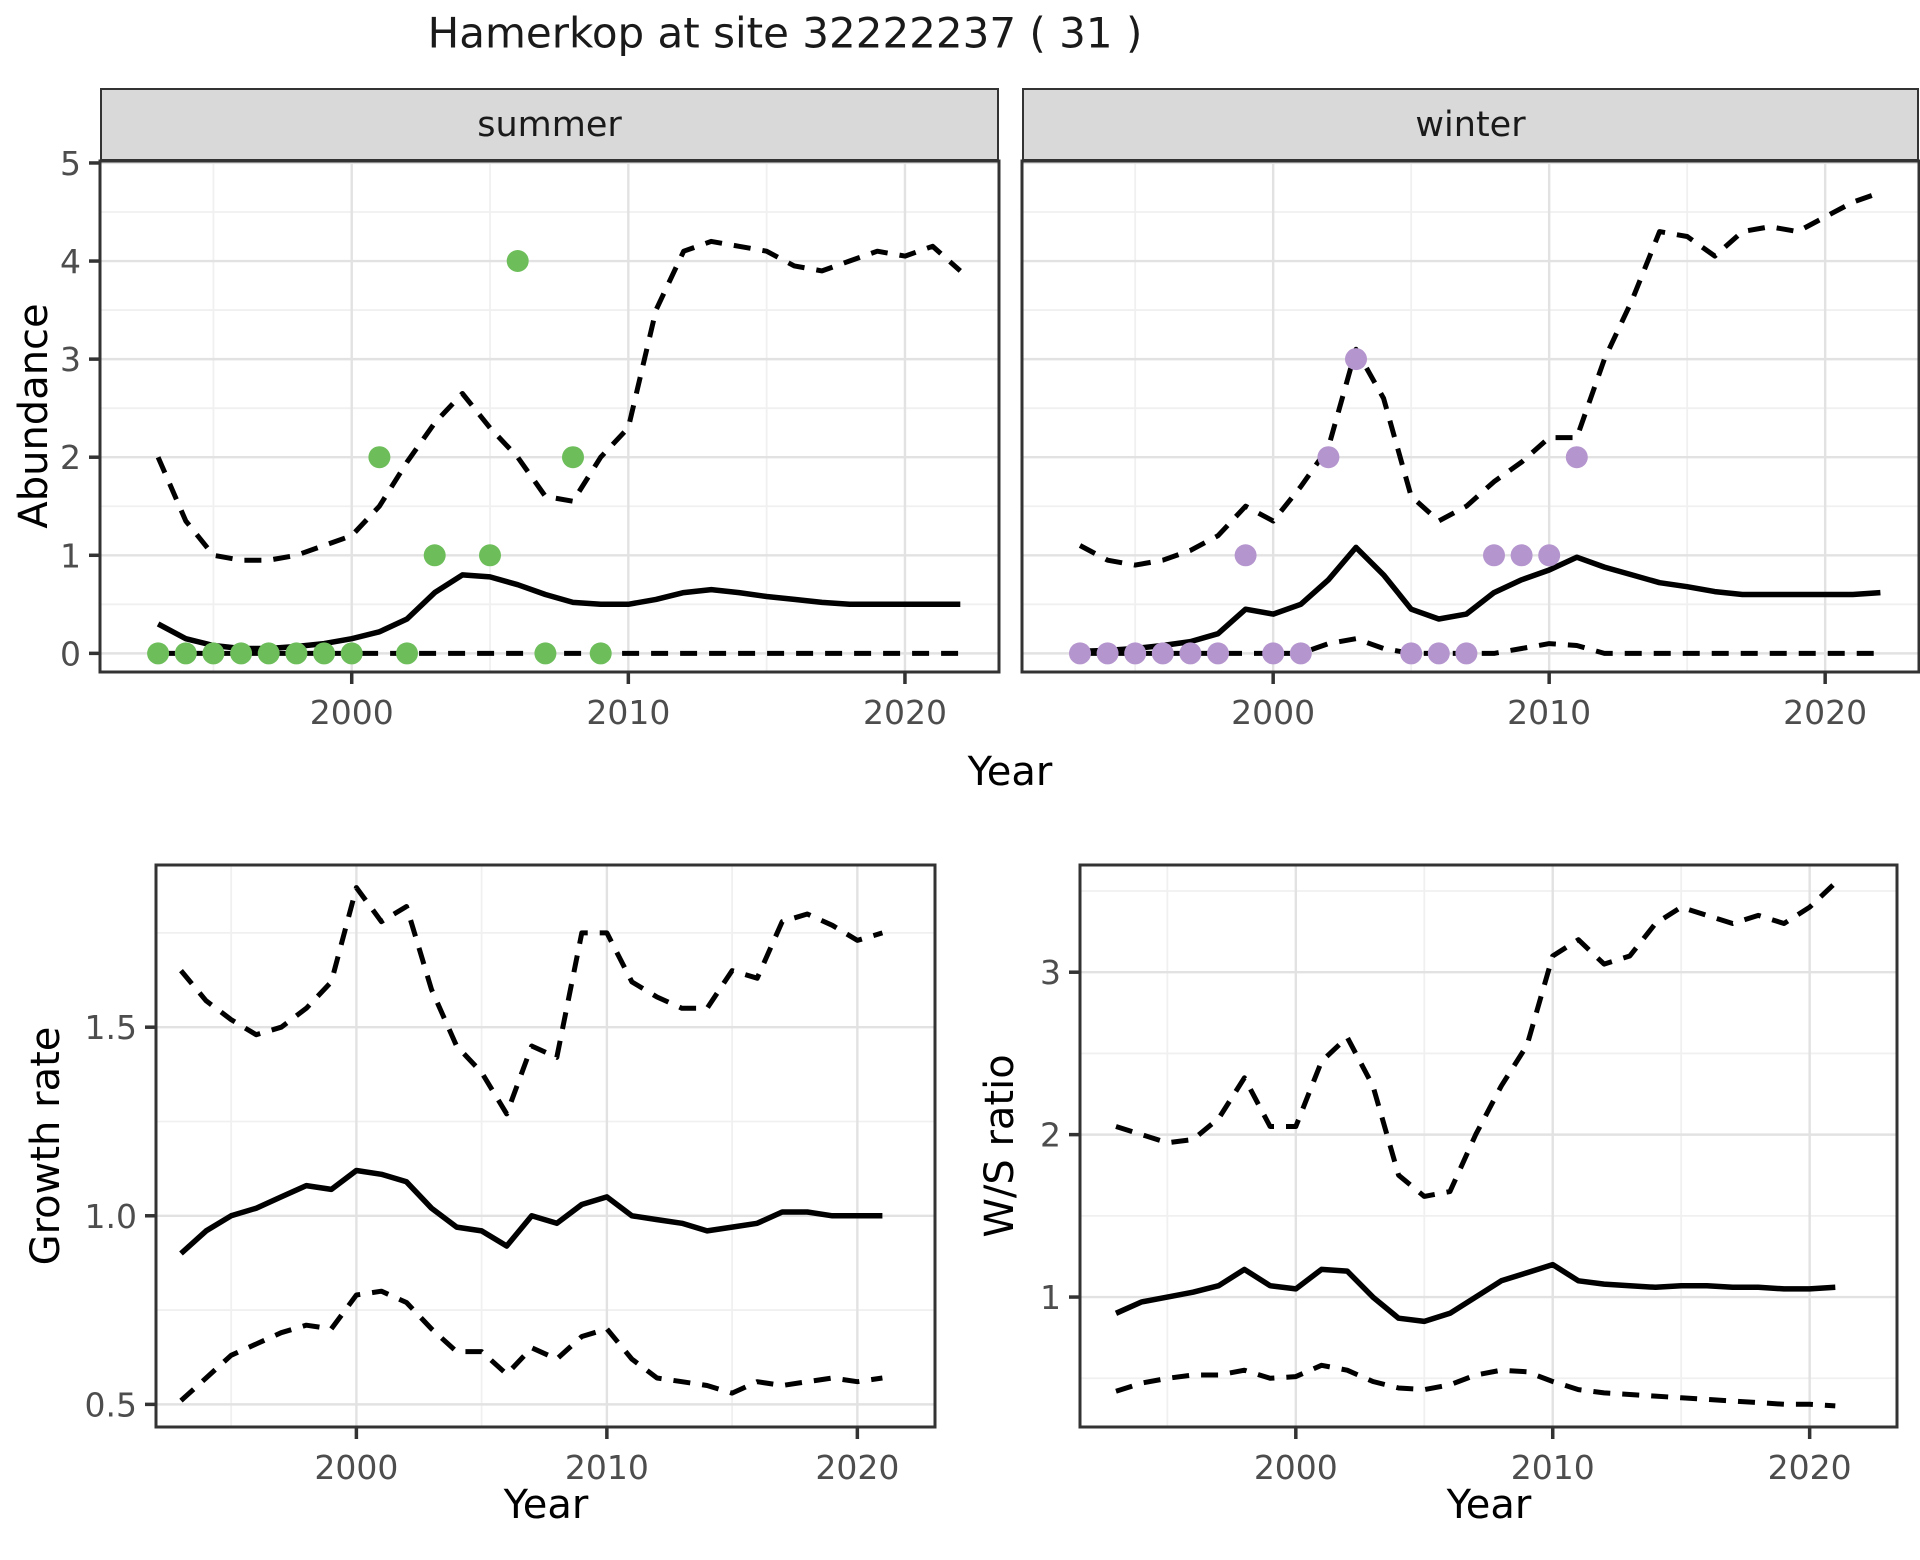 This screenshot has height=1560, width=1920. I want to click on facet-label-summer: summer, so click(549, 124).